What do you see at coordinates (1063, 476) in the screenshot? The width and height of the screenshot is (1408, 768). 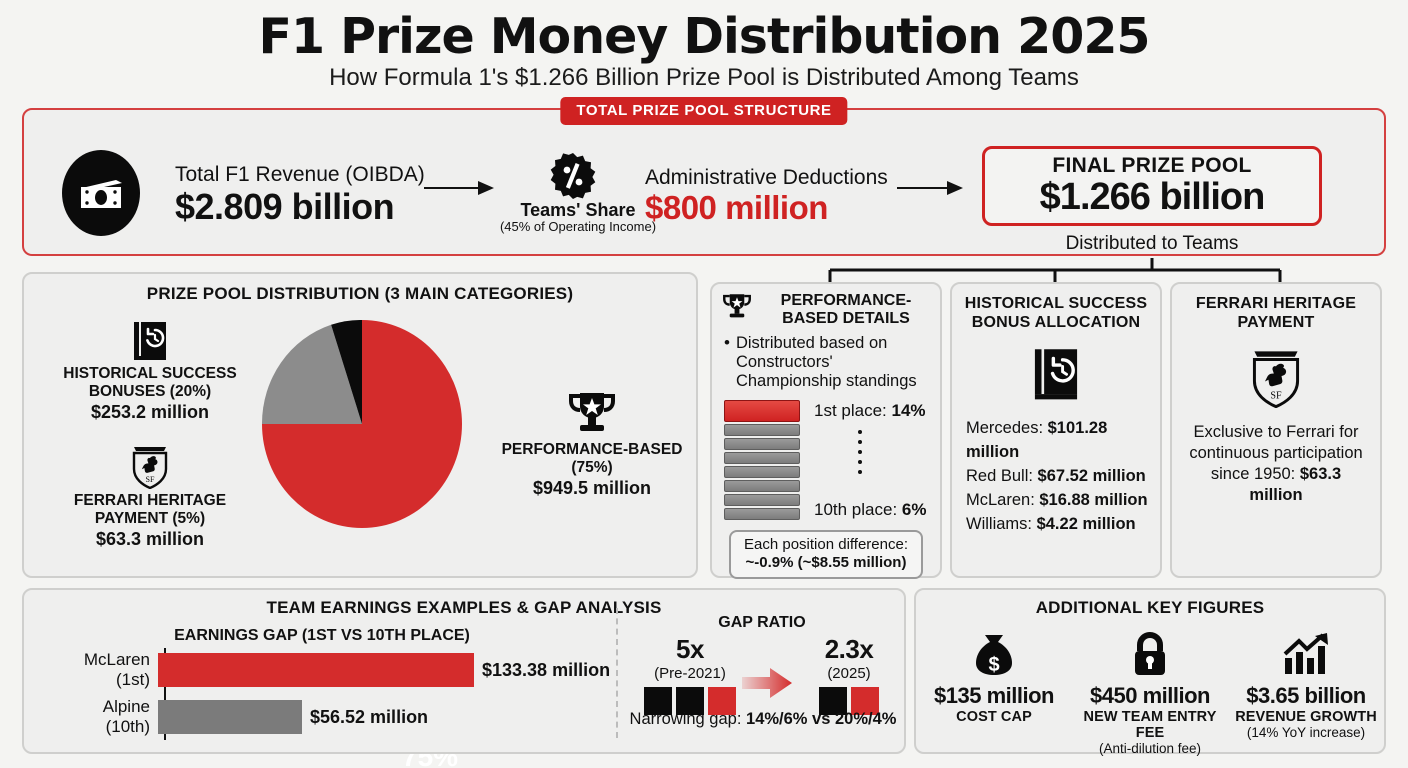 I see `list-item: Red Bull: $67.52 million` at bounding box center [1063, 476].